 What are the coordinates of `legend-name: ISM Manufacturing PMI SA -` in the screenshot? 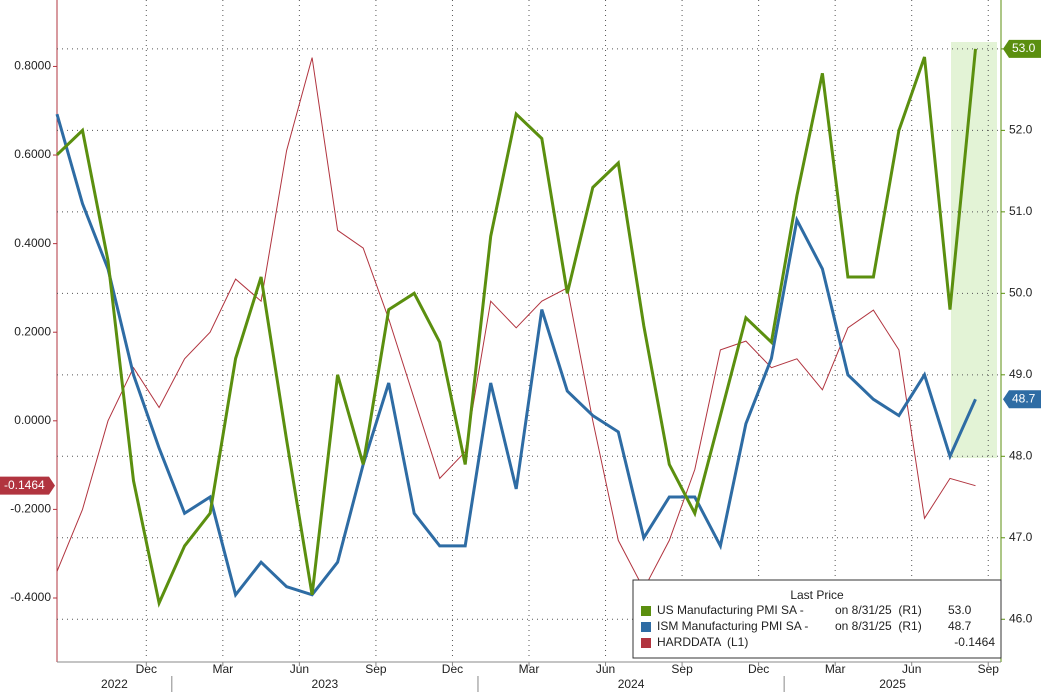 It's located at (732, 626).